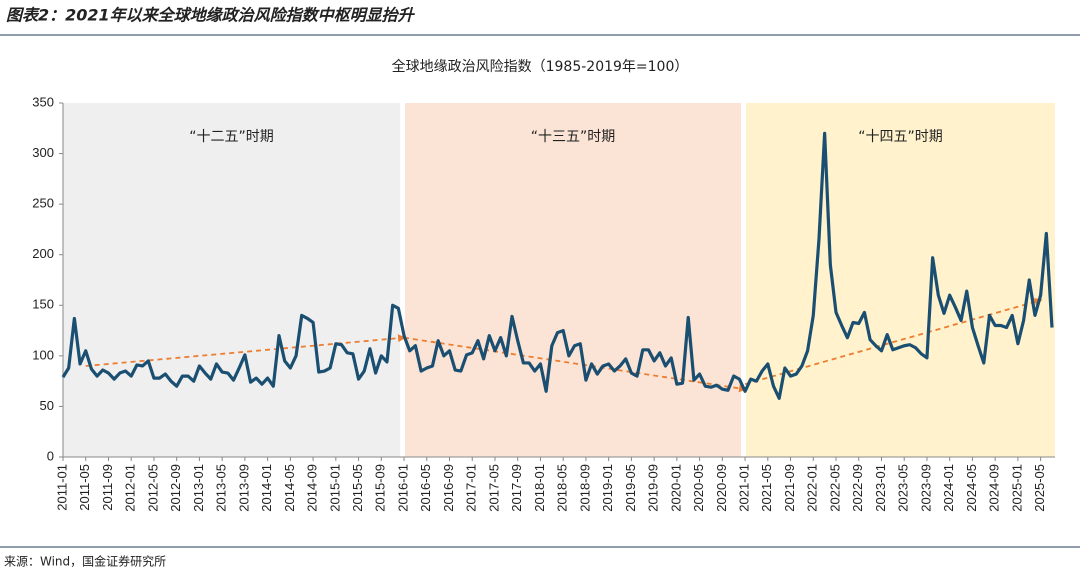  Describe the element at coordinates (744, 488) in the screenshot. I see `x-tick-label: 2021-01` at that location.